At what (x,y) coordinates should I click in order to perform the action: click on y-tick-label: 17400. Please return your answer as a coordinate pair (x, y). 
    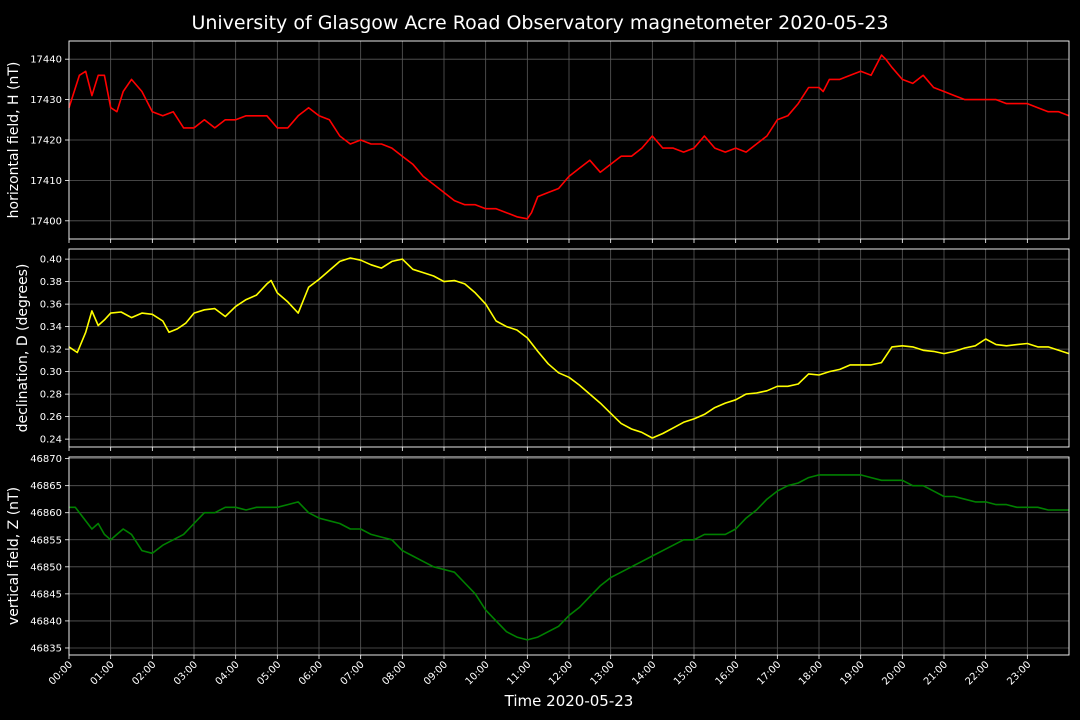
    Looking at the image, I should click on (46, 221).